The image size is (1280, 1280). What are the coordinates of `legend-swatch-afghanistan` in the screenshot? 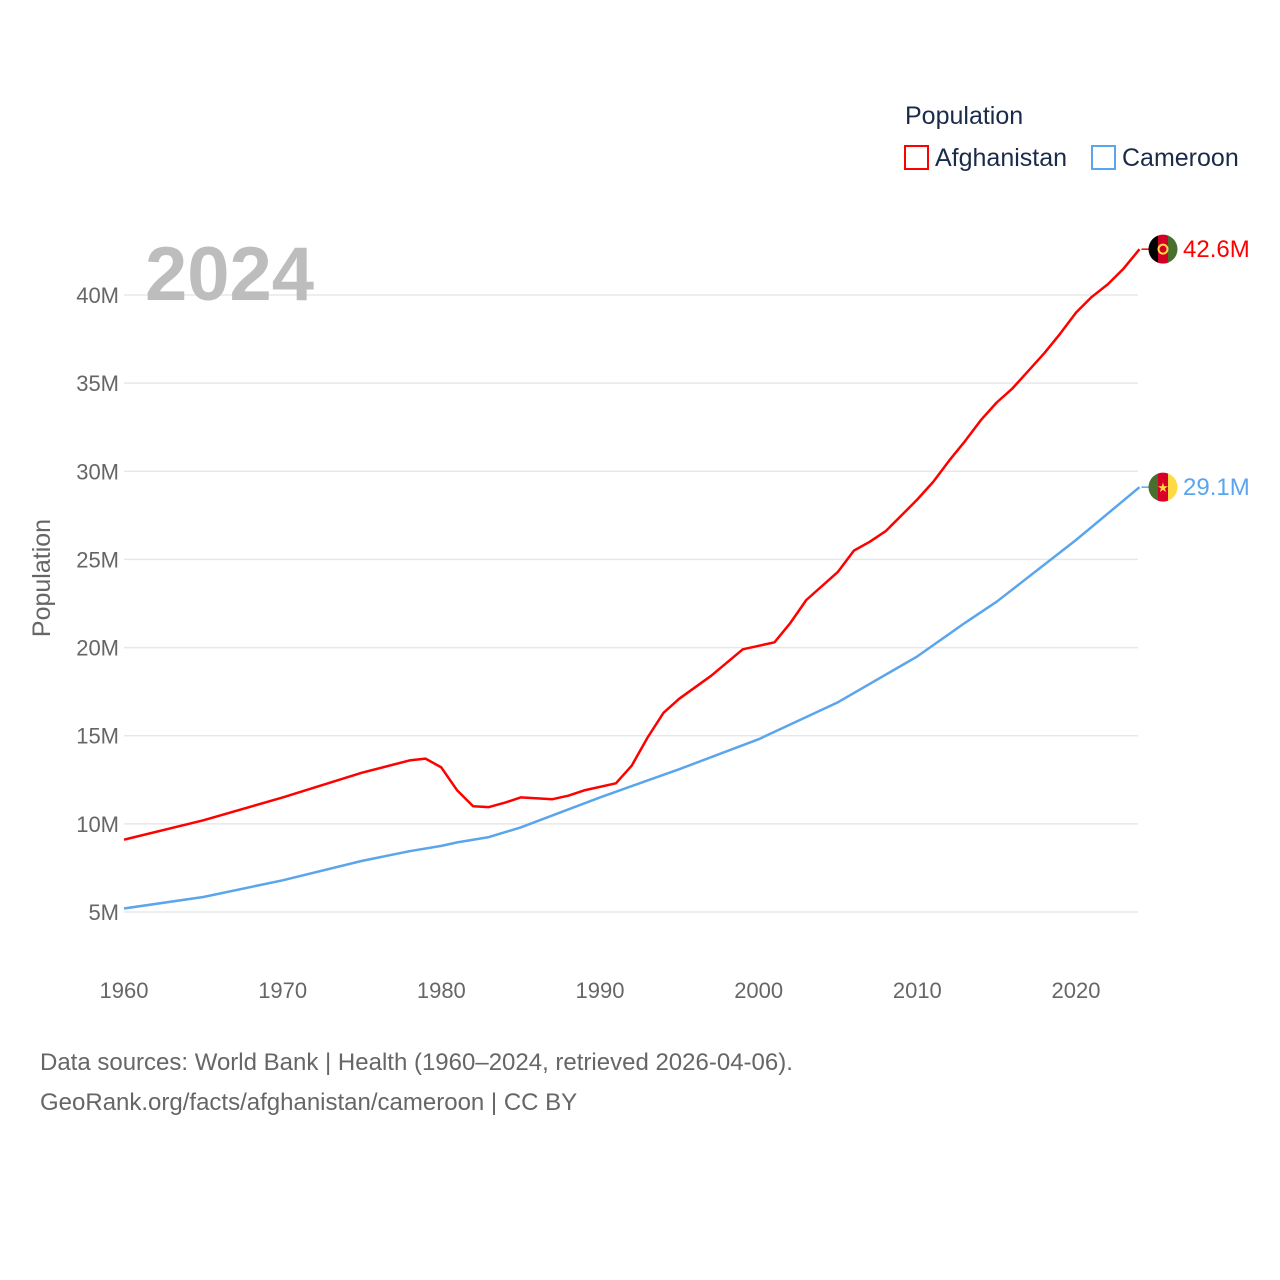 It's located at (916, 157).